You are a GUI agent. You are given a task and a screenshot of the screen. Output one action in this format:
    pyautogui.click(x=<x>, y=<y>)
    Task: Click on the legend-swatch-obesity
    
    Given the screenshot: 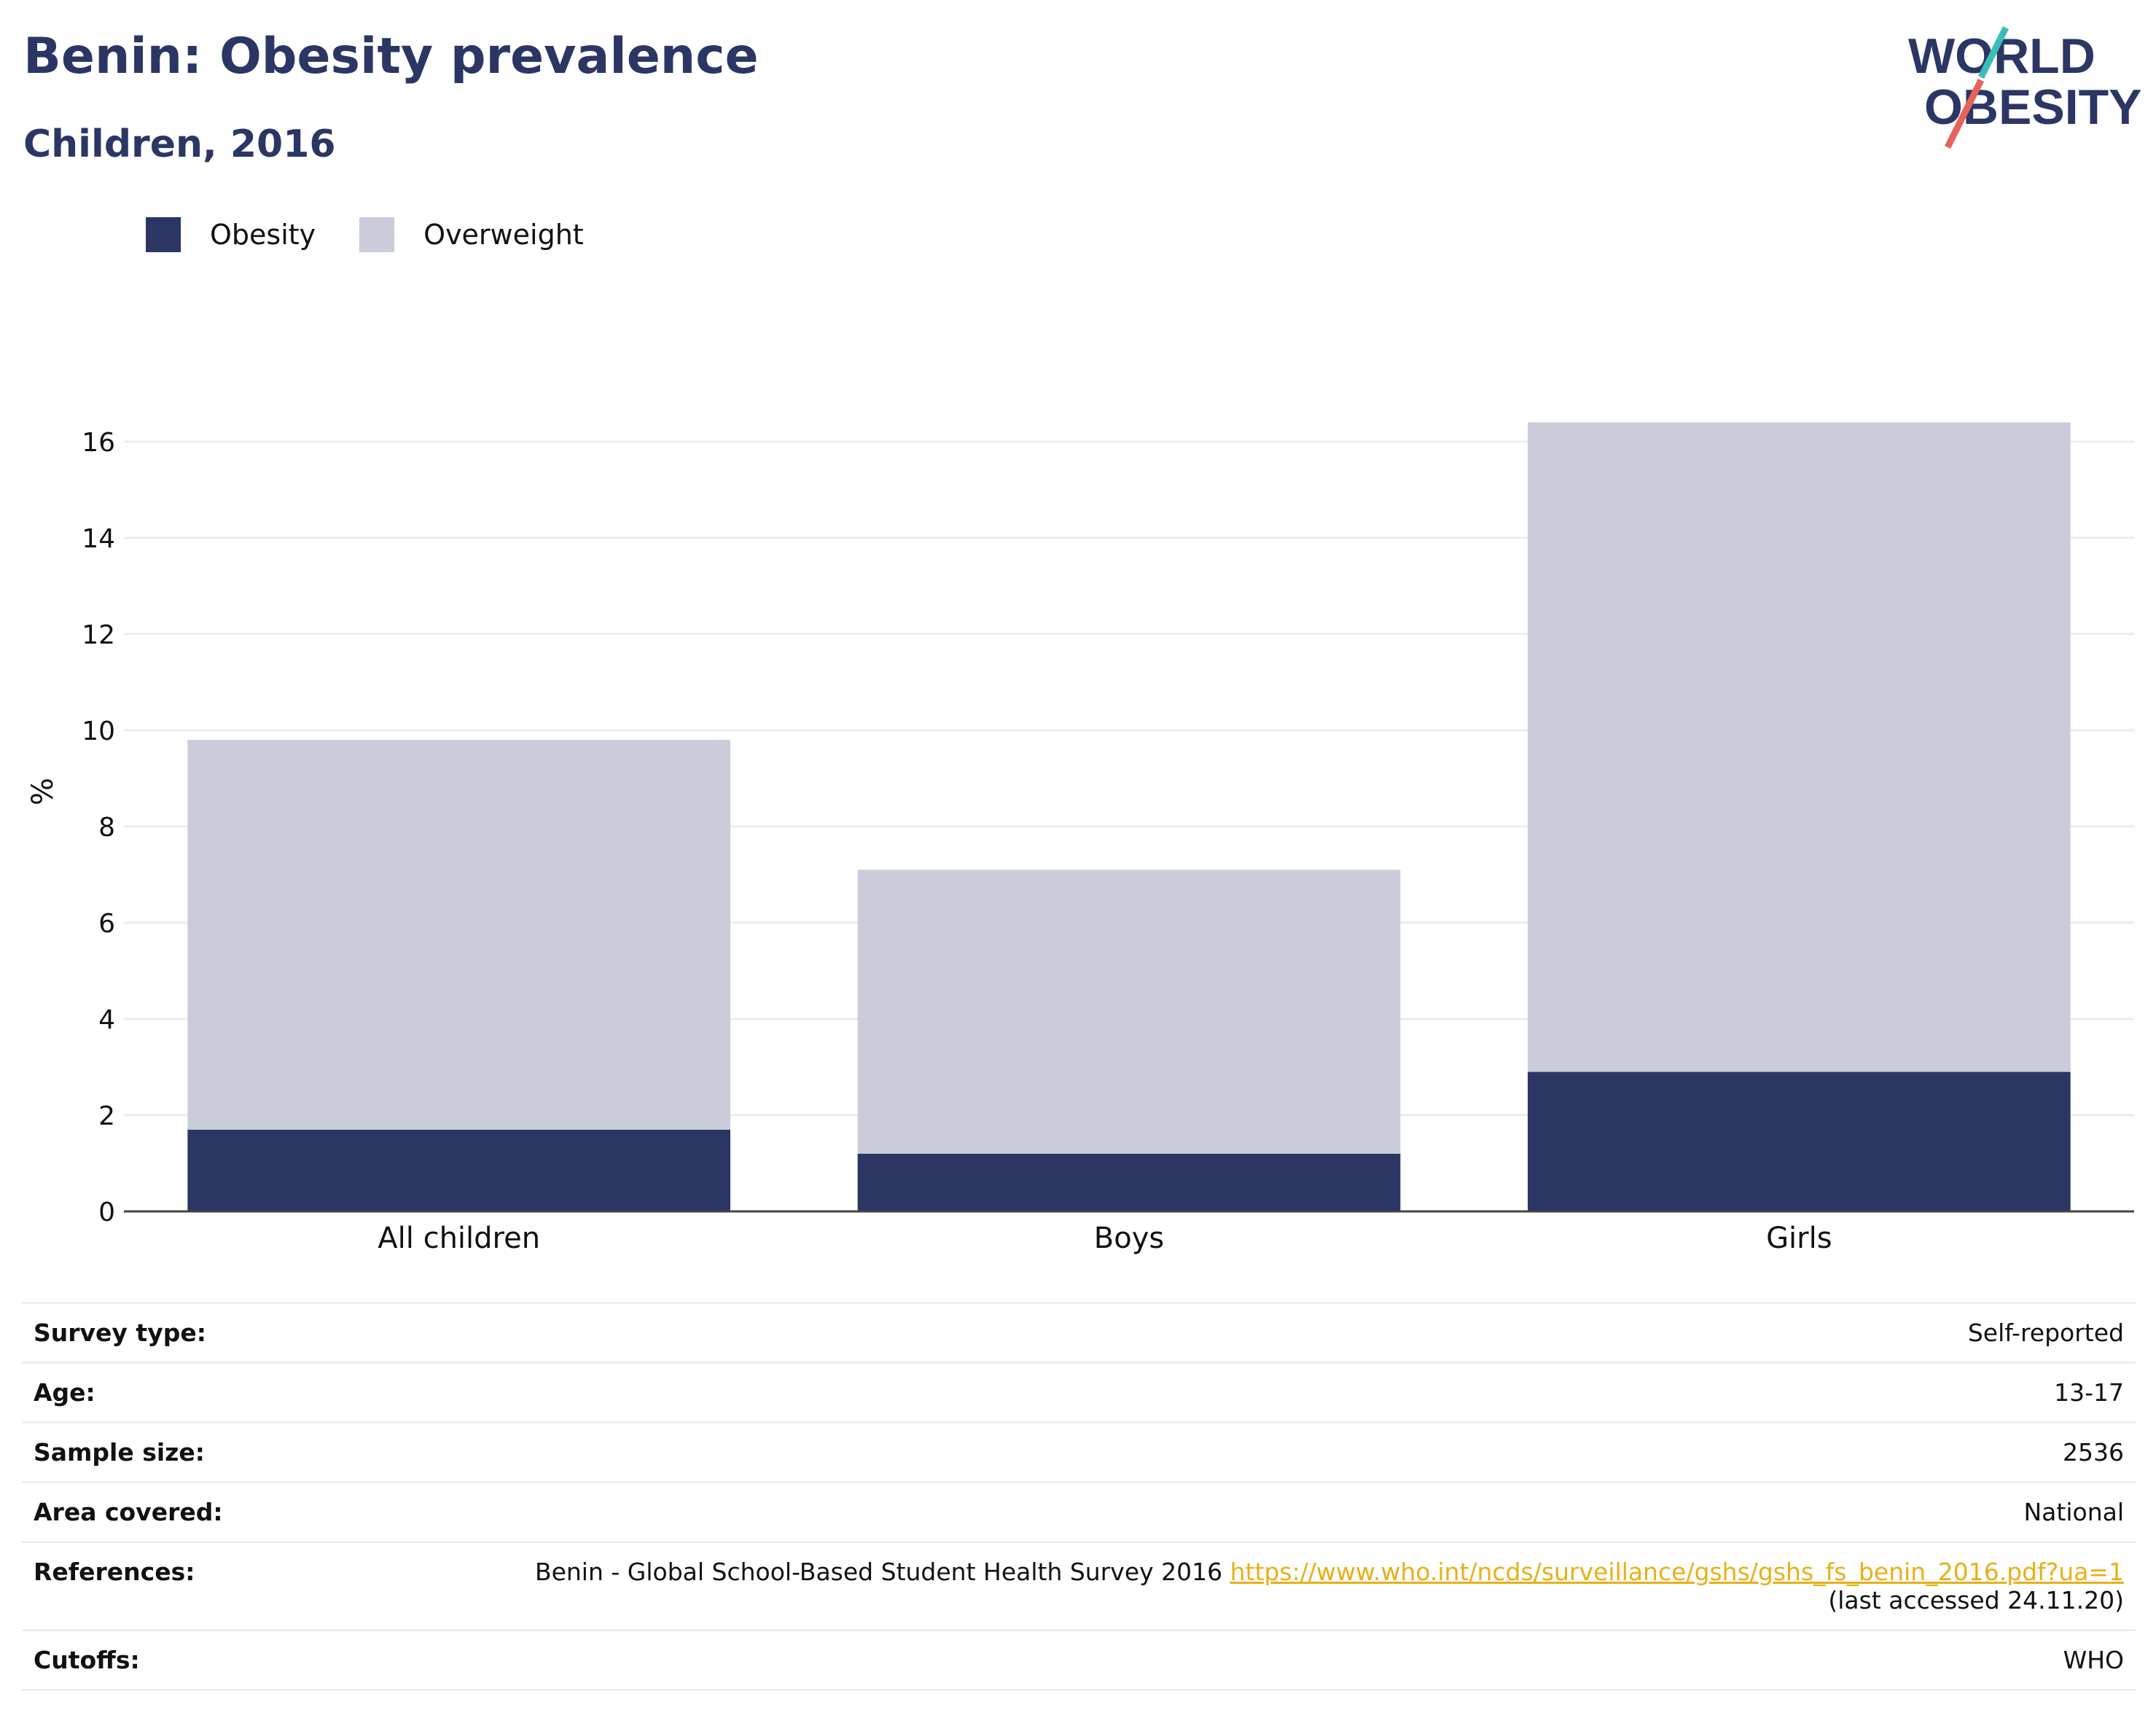 What is the action you would take?
    pyautogui.click(x=163, y=234)
    